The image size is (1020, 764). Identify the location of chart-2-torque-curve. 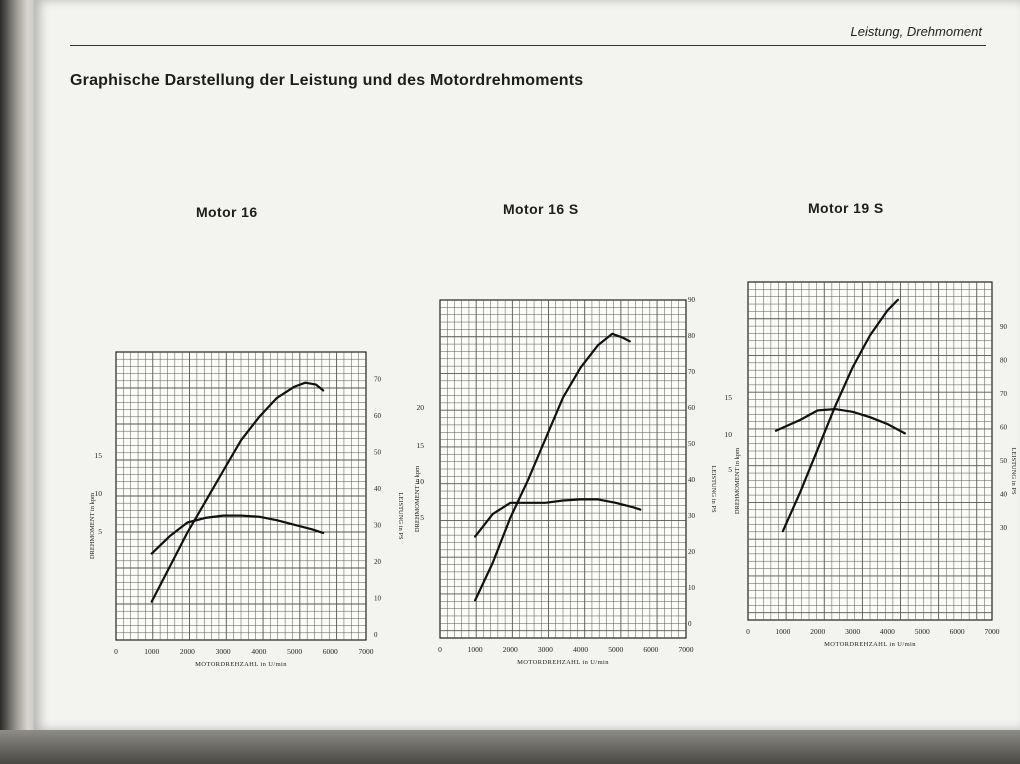
(840, 421).